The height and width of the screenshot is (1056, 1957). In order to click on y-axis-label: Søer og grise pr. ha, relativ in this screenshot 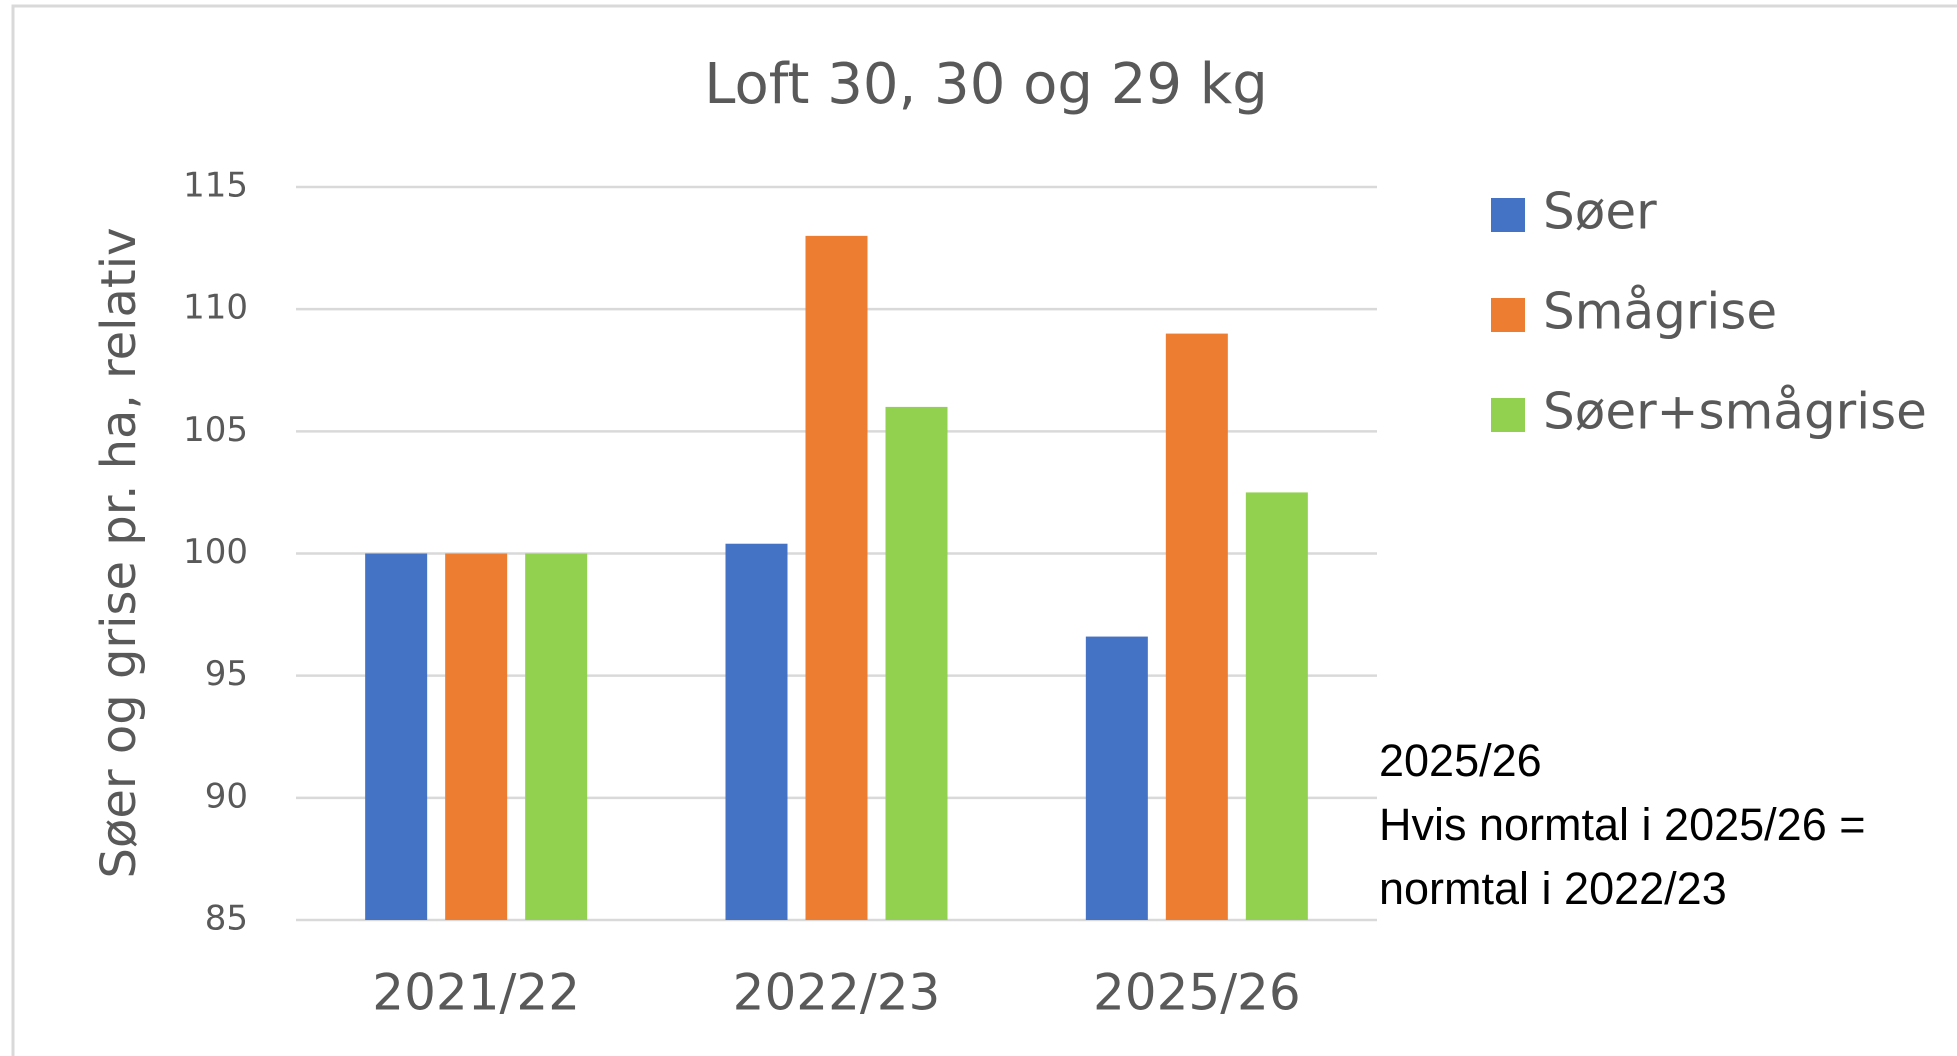, I will do `click(119, 553)`.